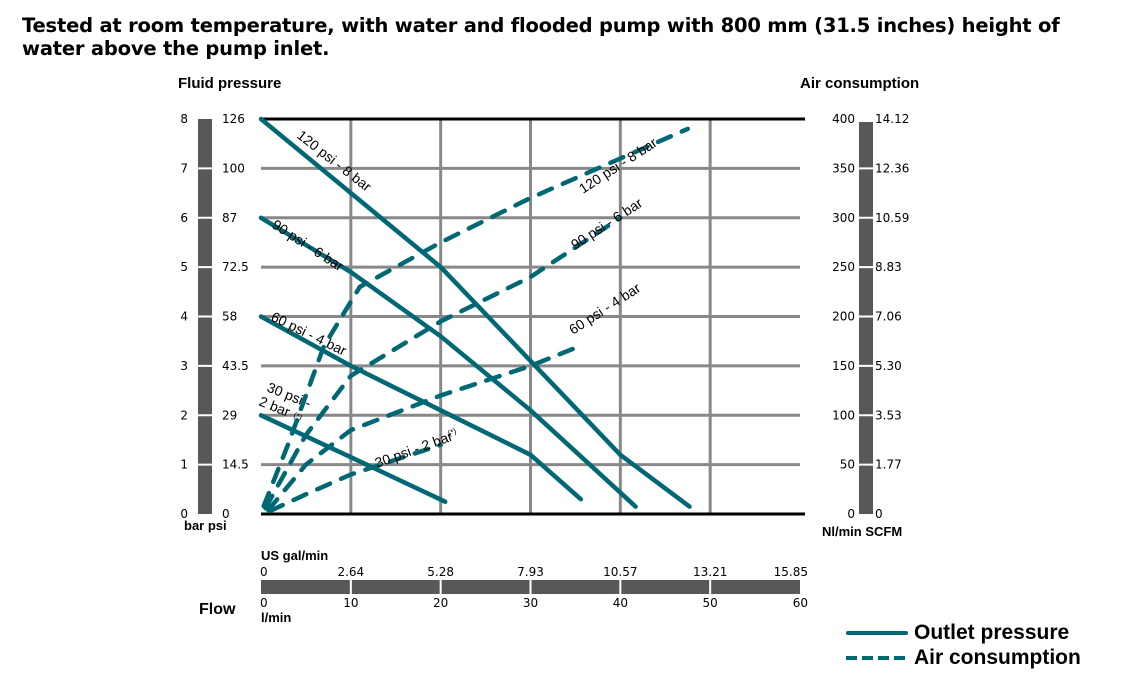 This screenshot has height=686, width=1123. I want to click on lmin-units-label: l/min, so click(276, 617).